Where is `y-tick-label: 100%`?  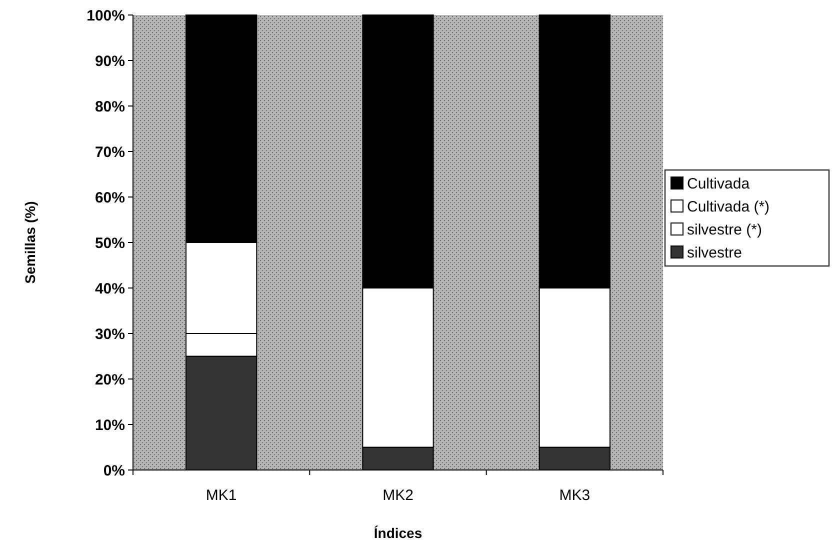 y-tick-label: 100% is located at coordinates (105, 15).